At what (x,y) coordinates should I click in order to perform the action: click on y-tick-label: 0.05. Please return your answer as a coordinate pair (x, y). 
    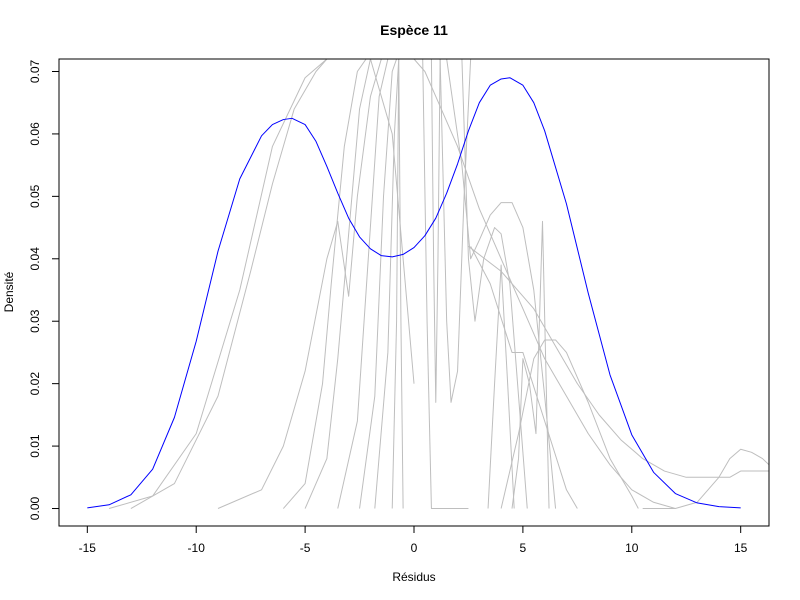
    Looking at the image, I should click on (35, 196).